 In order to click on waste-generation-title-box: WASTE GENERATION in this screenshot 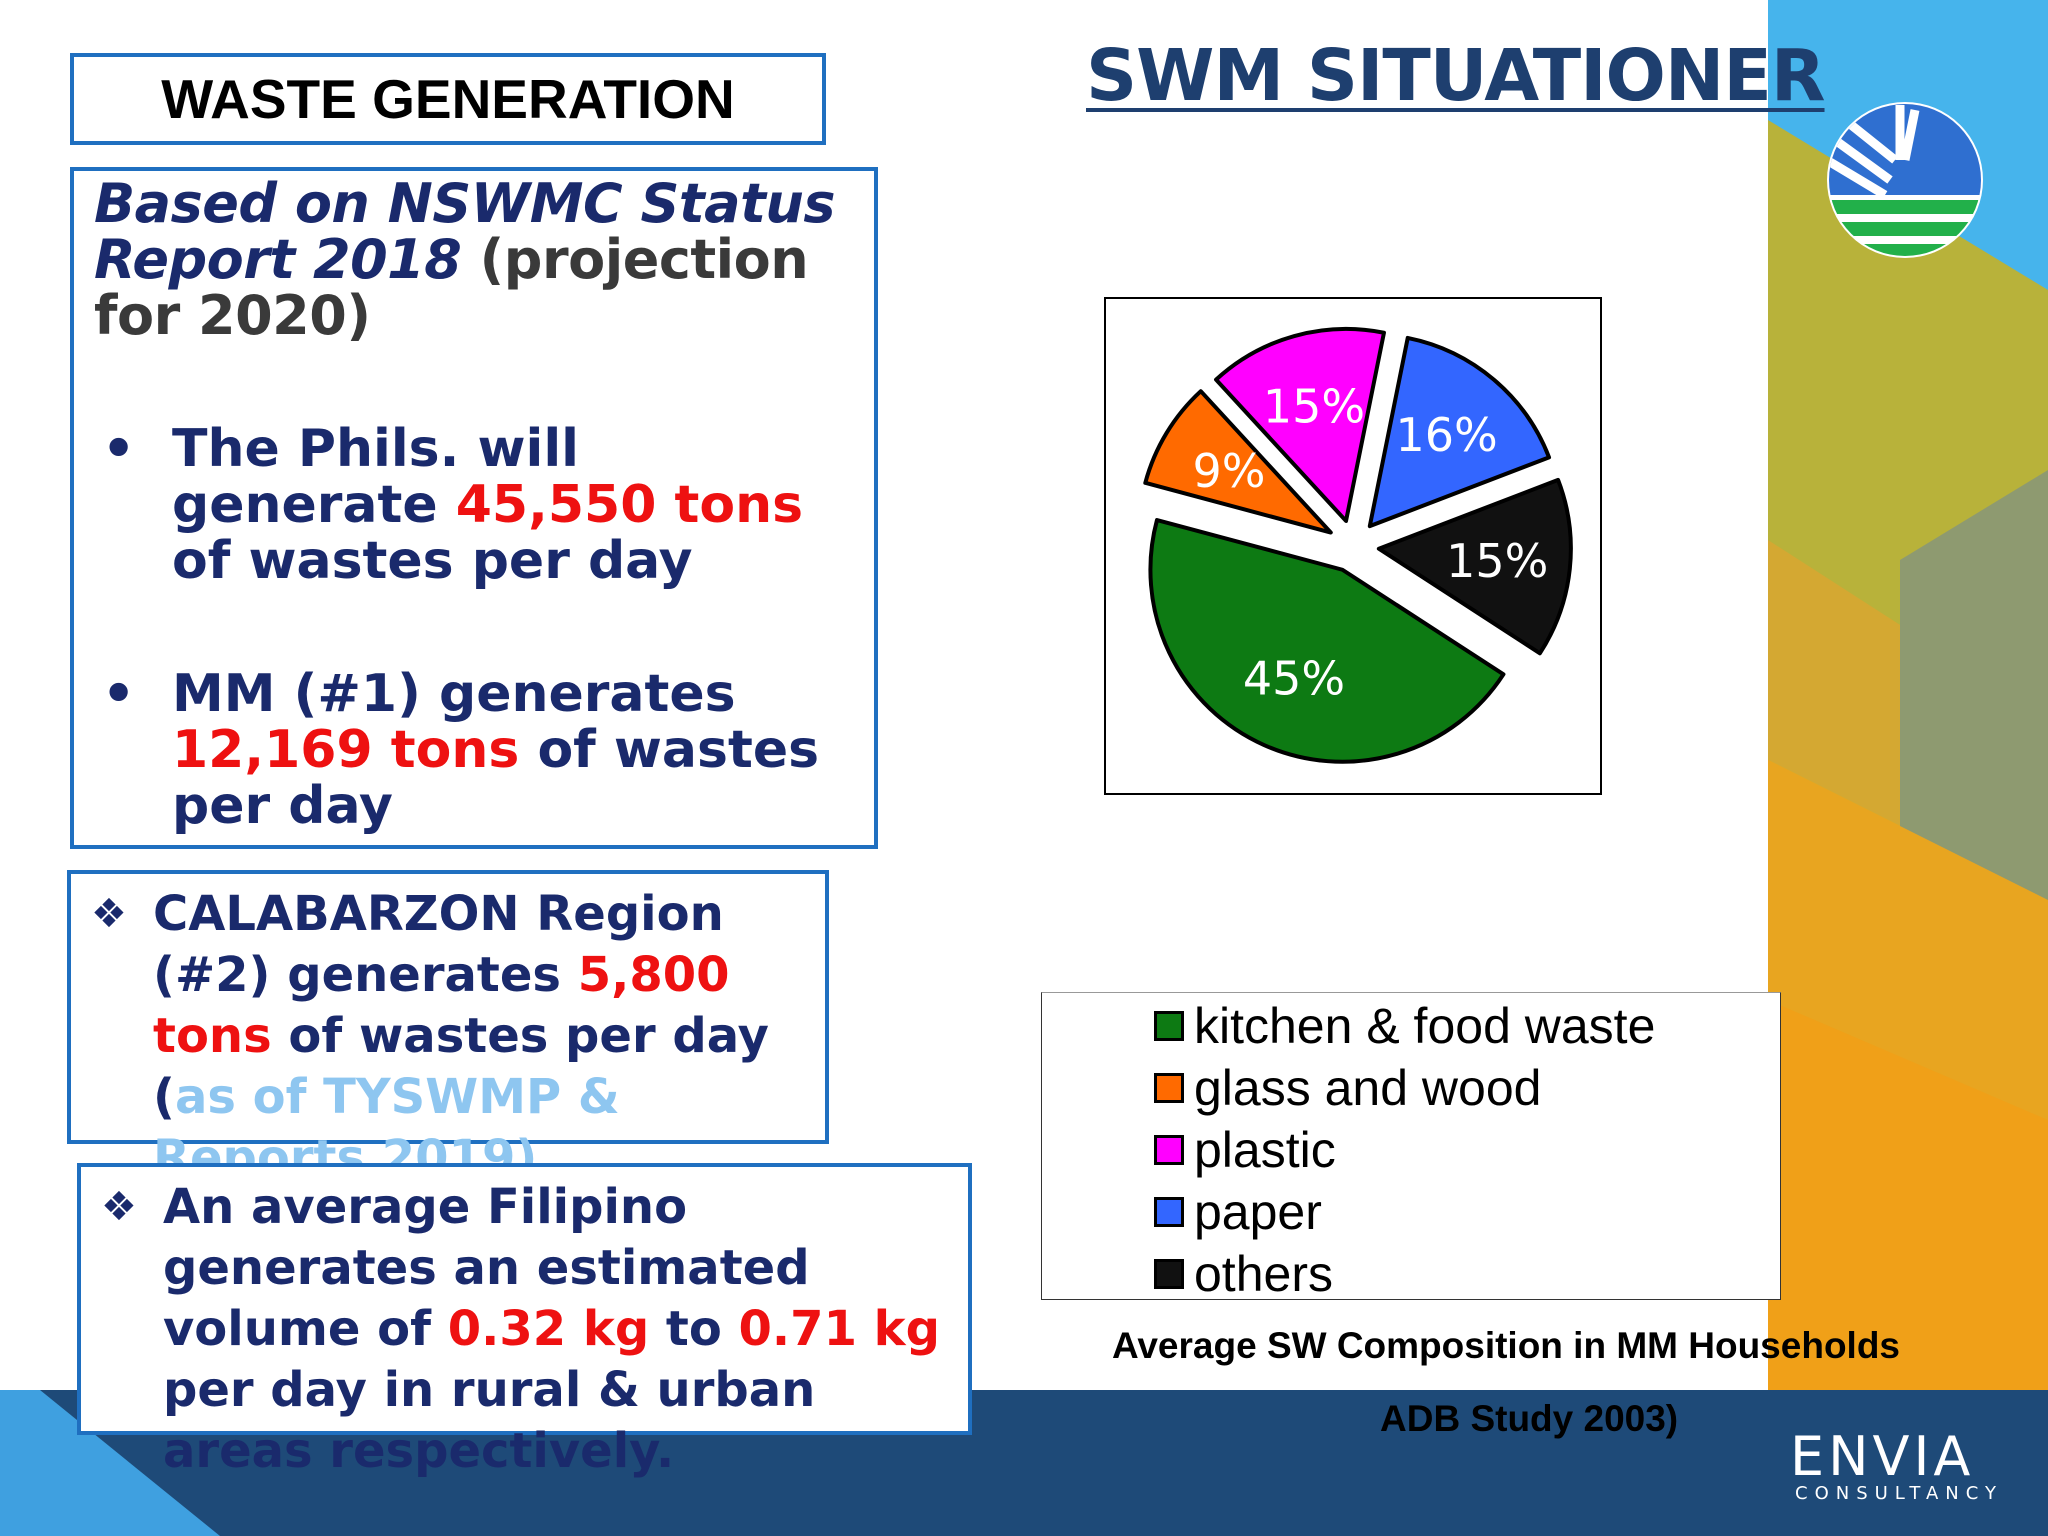, I will do `click(448, 99)`.